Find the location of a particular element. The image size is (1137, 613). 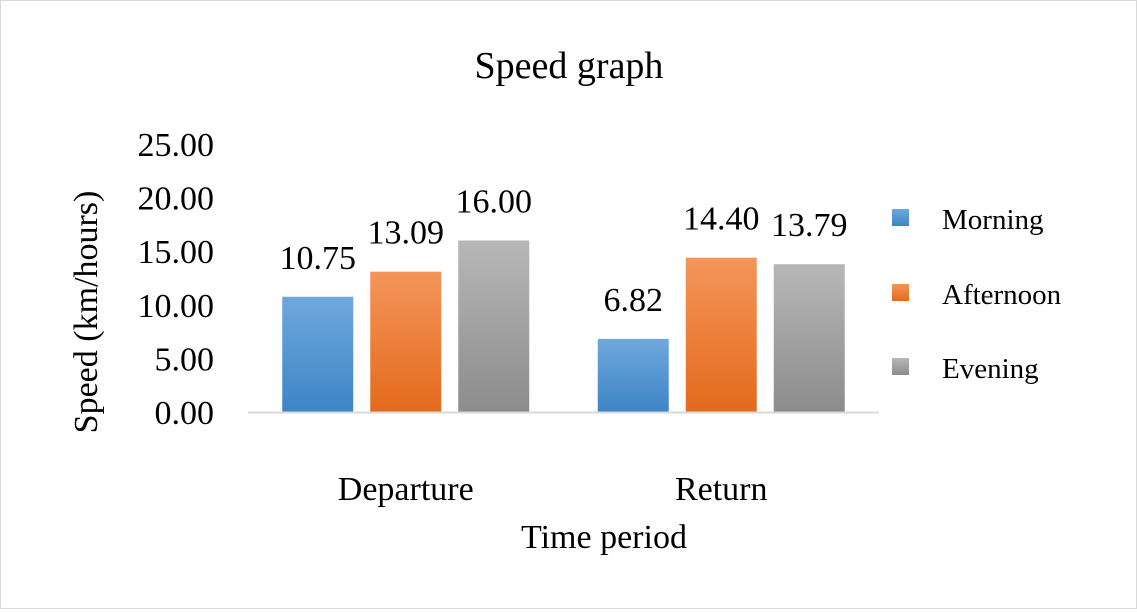

data-label: 16.00 is located at coordinates (494, 201).